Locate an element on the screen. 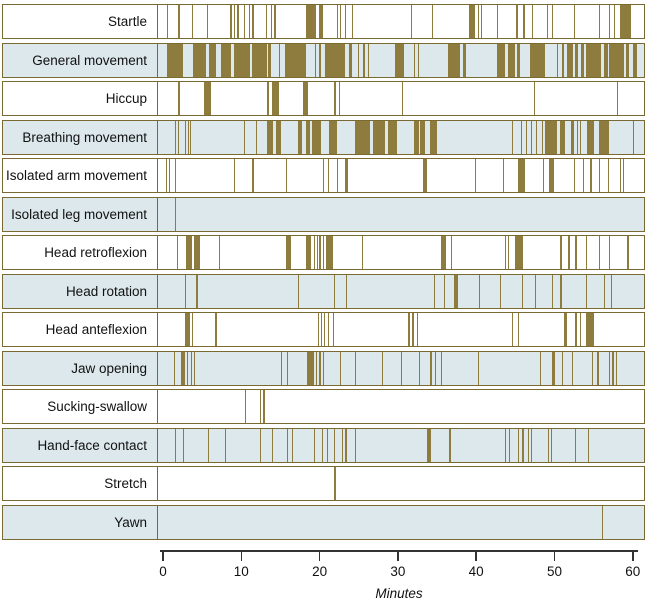 The image size is (650, 604). row-head-retroflexion: Head retroflexion is located at coordinates (323, 252).